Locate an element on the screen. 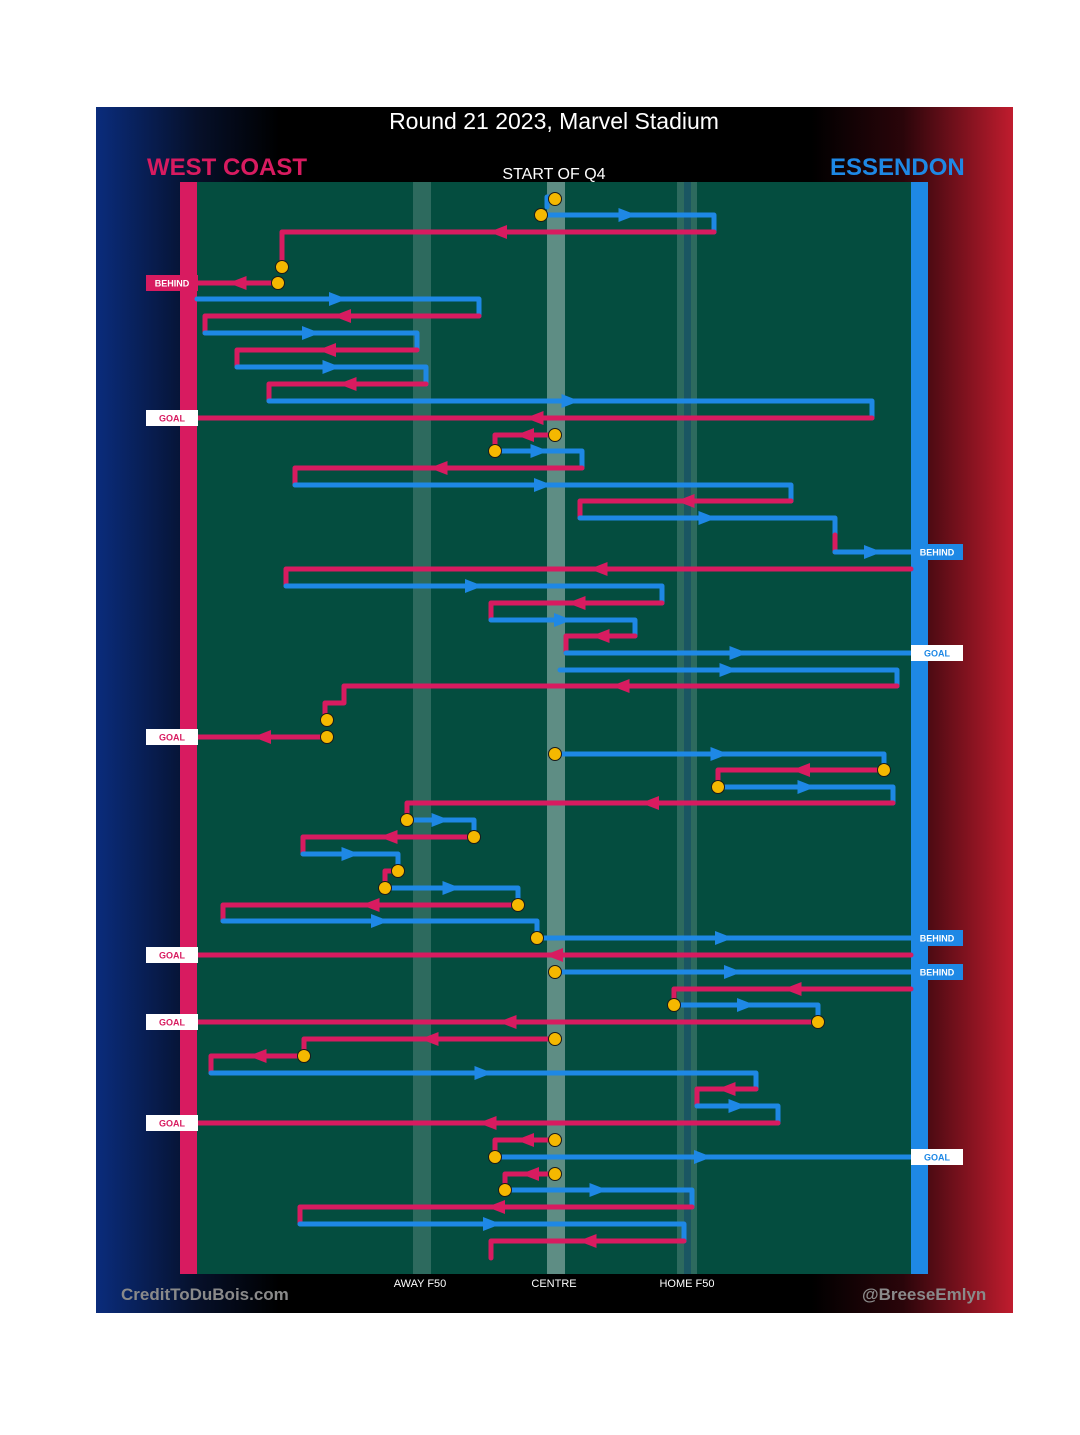 The image size is (1080, 1435). score-label-7: GOAL is located at coordinates (172, 956).